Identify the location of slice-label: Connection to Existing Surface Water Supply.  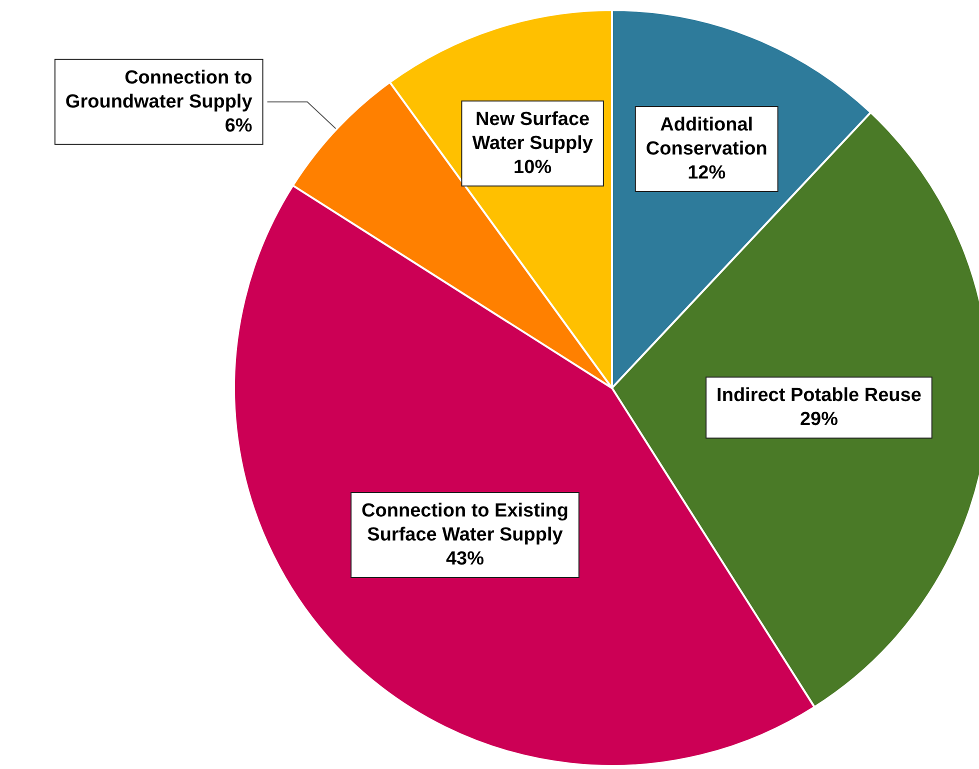
(465, 523).